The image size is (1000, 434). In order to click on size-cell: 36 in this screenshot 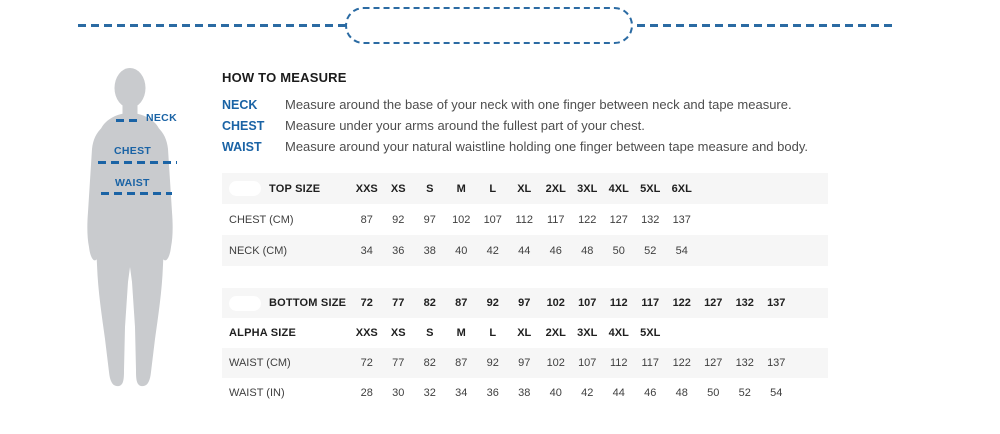, I will do `click(492, 393)`.